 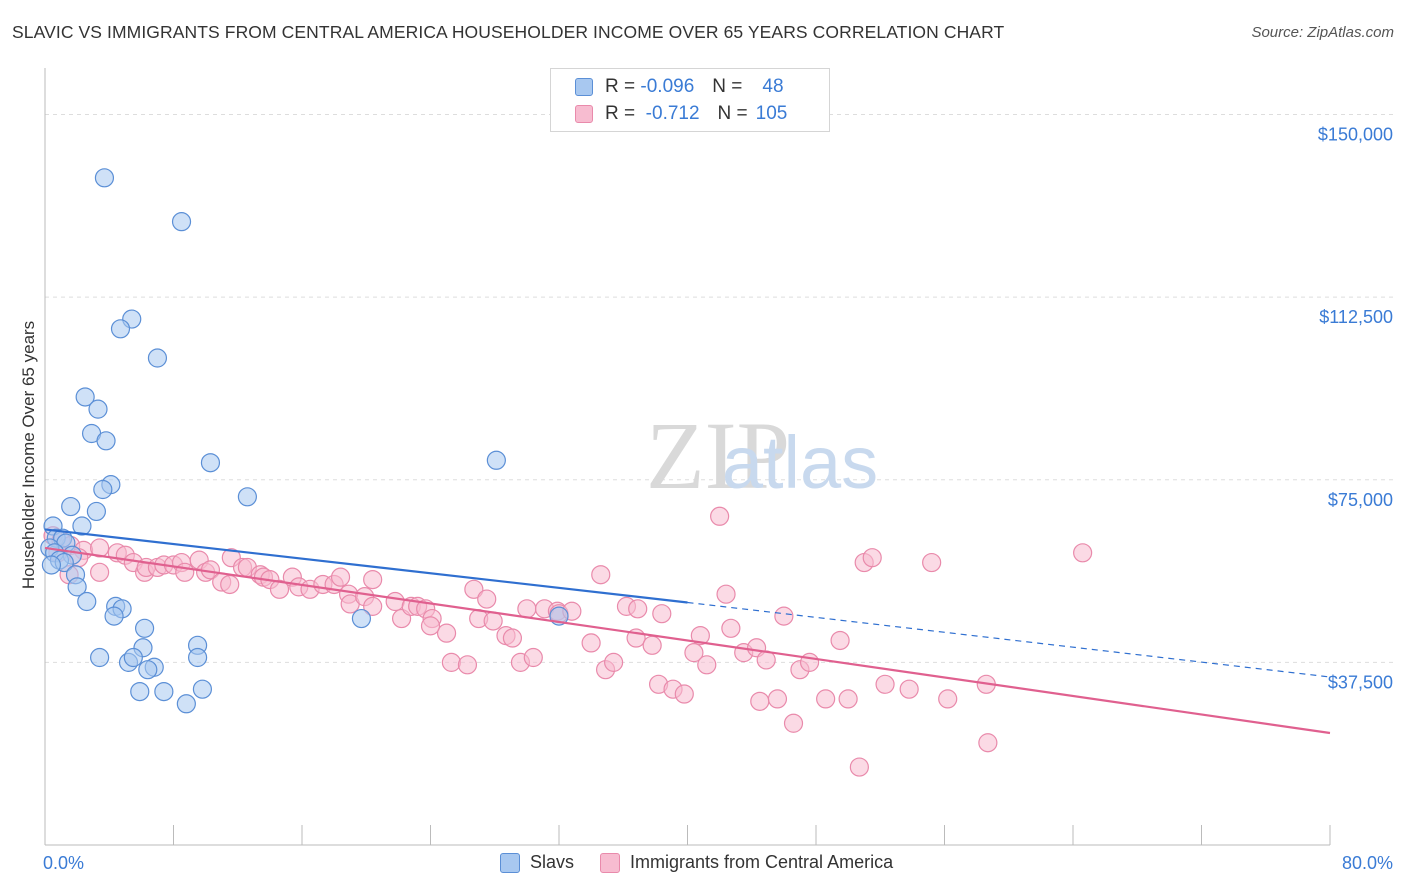 What do you see at coordinates (63, 863) in the screenshot?
I see `x-tick-label: 0.0%` at bounding box center [63, 863].